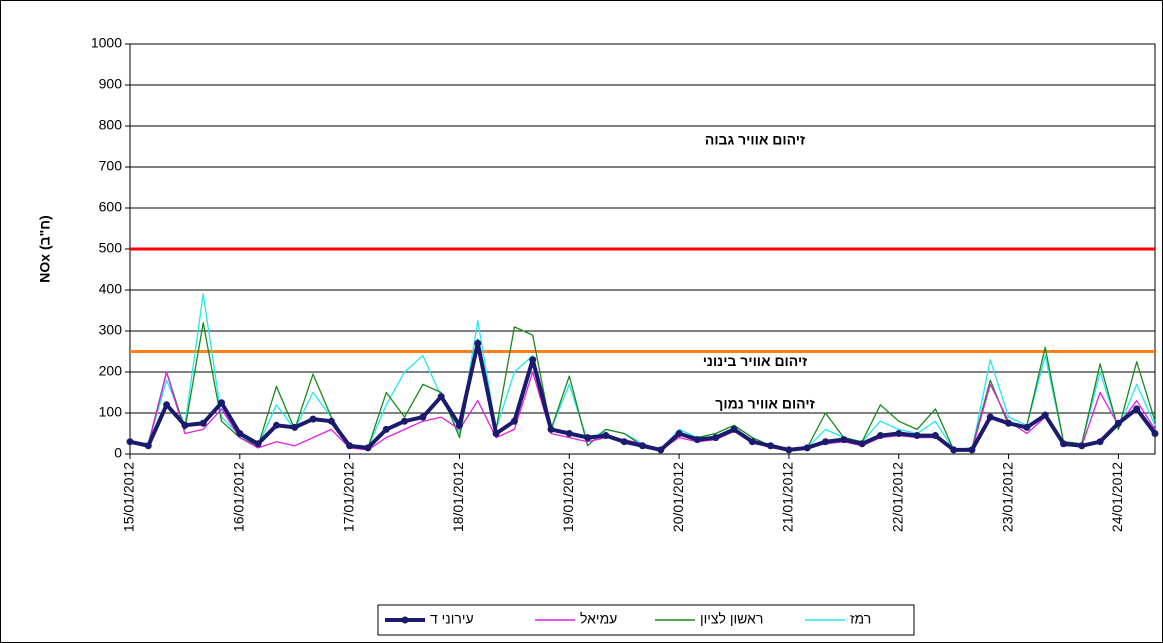 This screenshot has height=643, width=1163. Describe the element at coordinates (111, 207) in the screenshot. I see `y-tick-label: 600` at that location.